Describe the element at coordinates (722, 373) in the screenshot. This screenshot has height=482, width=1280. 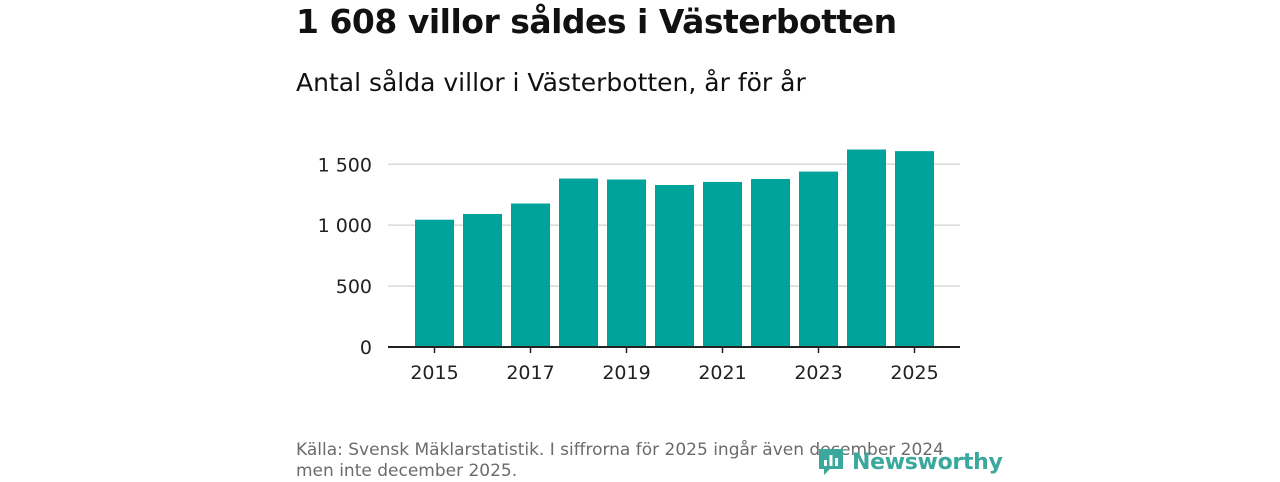
I see `x-tick-label: 2021` at that location.